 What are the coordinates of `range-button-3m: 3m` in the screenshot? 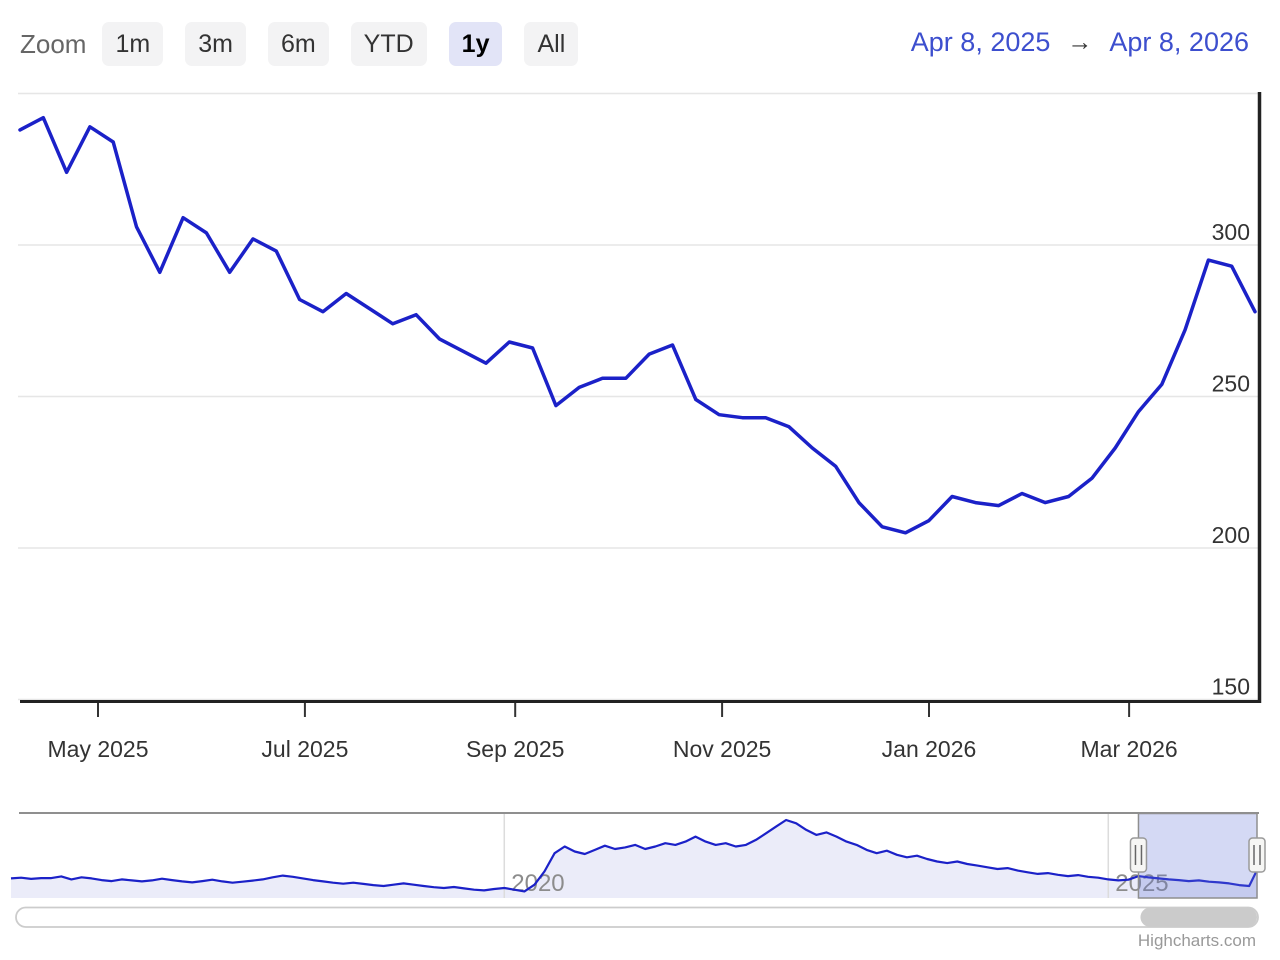 It's located at (215, 44).